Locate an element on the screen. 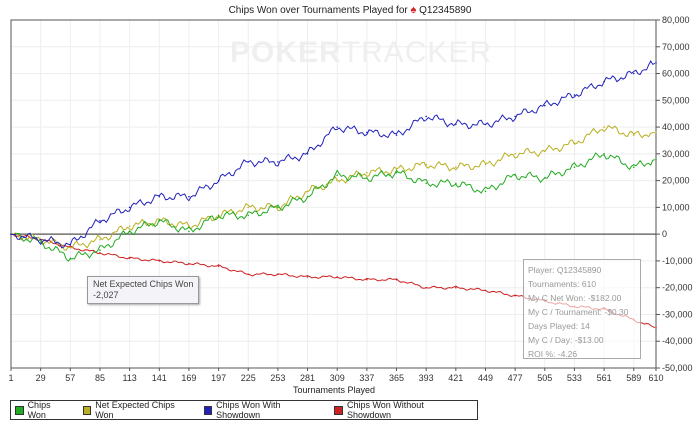 This screenshot has height=428, width=700. legend-item-chips-won: Chips Won is located at coordinates (42, 410).